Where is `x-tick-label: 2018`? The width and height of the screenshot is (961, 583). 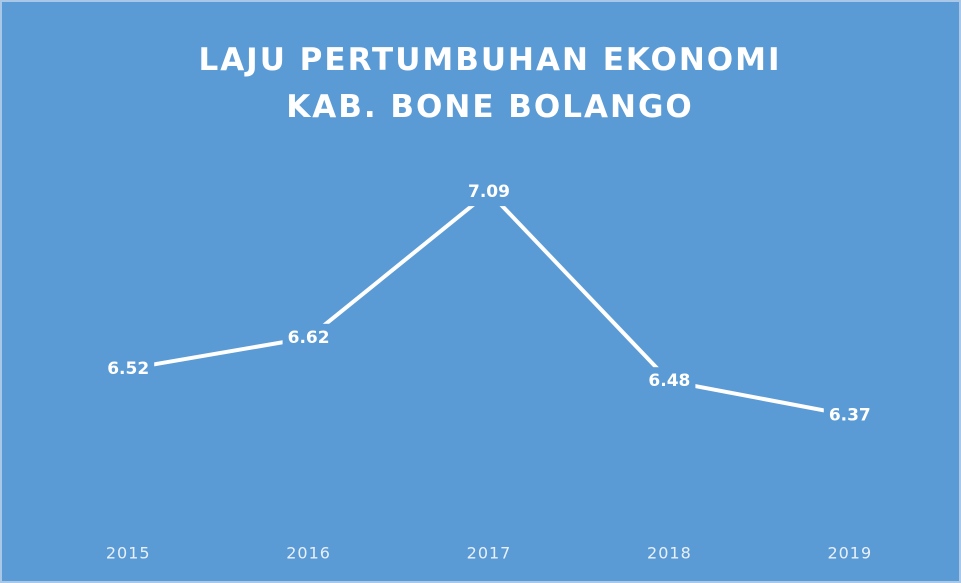
x-tick-label: 2018 is located at coordinates (669, 553).